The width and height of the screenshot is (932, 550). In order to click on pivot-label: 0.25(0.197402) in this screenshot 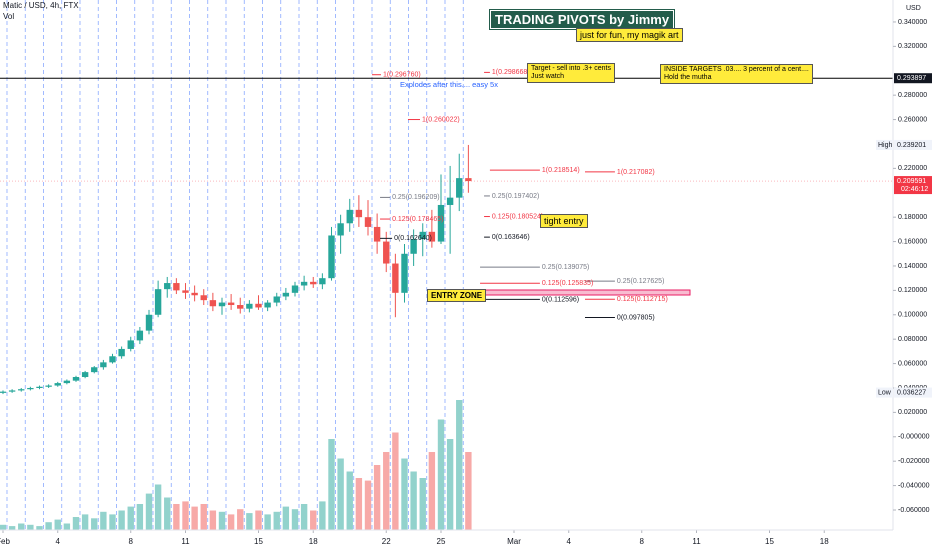, I will do `click(515, 196)`.